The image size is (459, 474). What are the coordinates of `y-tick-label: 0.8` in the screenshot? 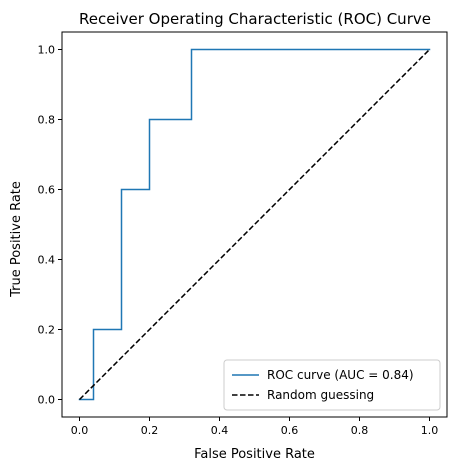 It's located at (47, 120).